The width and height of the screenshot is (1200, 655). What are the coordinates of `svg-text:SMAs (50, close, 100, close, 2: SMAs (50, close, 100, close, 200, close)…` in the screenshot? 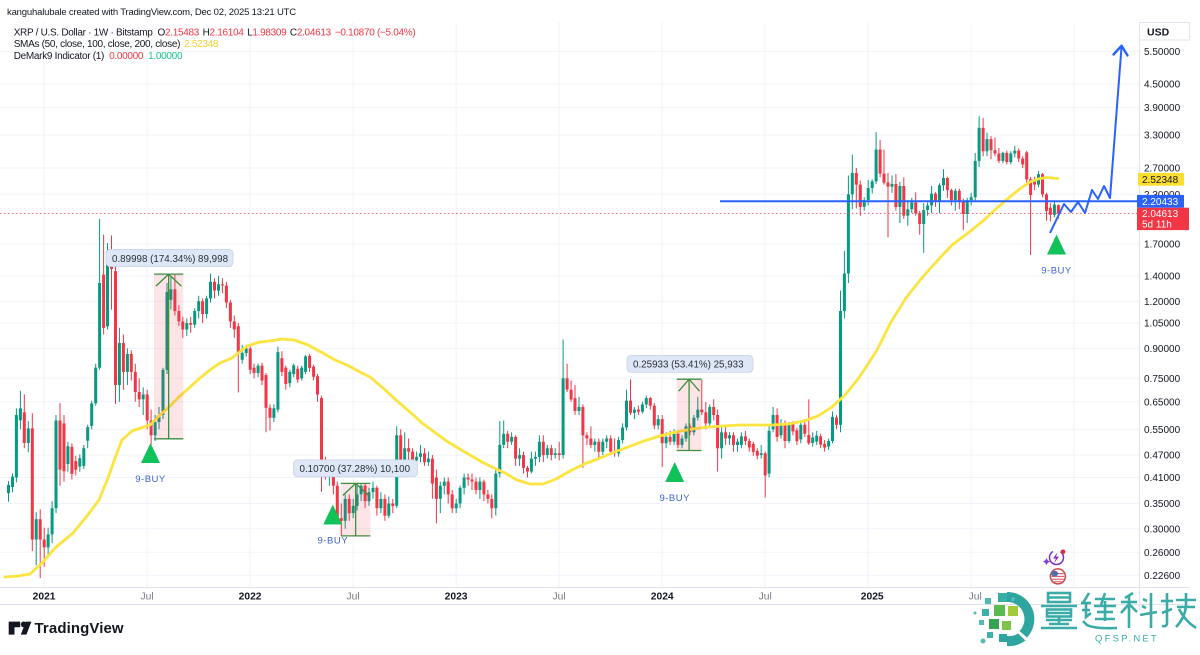 It's located at (116, 44).